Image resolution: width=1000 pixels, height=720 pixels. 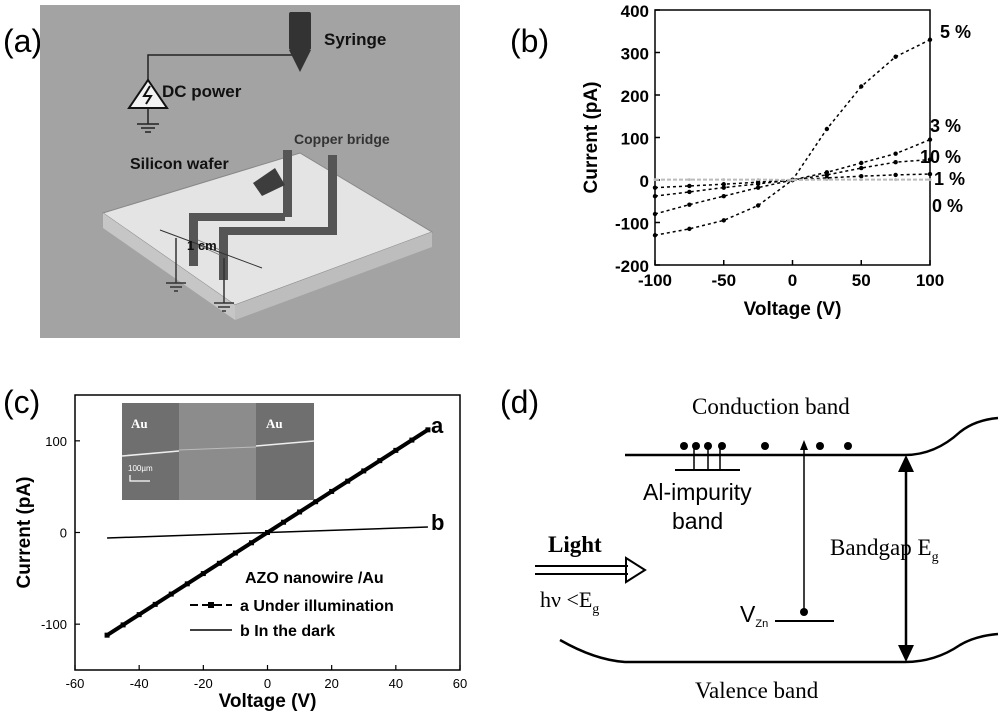 I want to click on x-tick-label: 50, so click(x=861, y=280).